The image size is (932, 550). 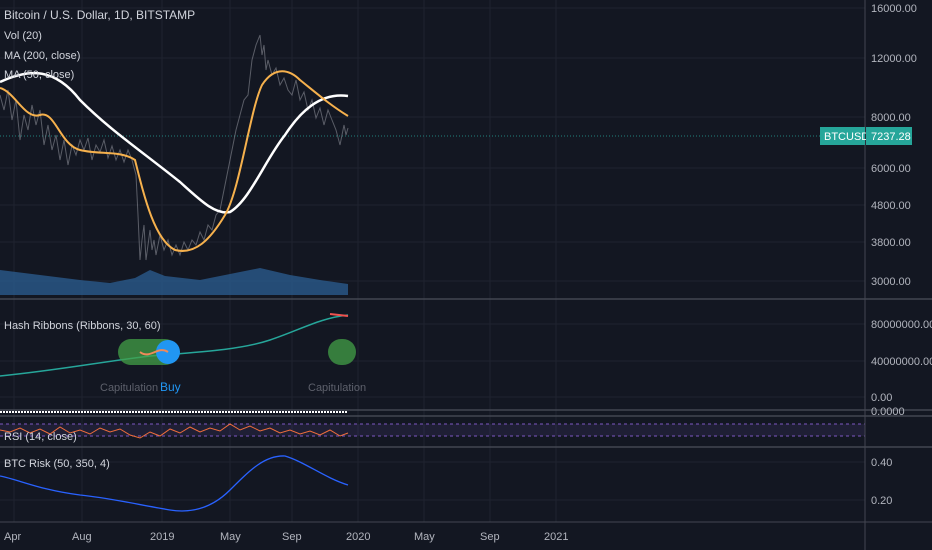 What do you see at coordinates (881, 501) in the screenshot?
I see `risk-tick: 0.20` at bounding box center [881, 501].